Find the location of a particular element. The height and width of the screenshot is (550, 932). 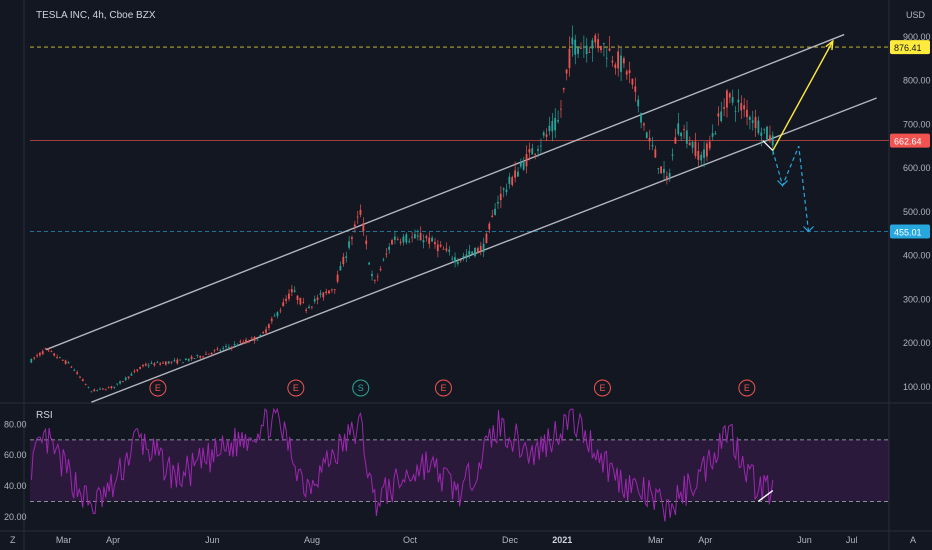

zoom-icon: Z is located at coordinates (13, 540).